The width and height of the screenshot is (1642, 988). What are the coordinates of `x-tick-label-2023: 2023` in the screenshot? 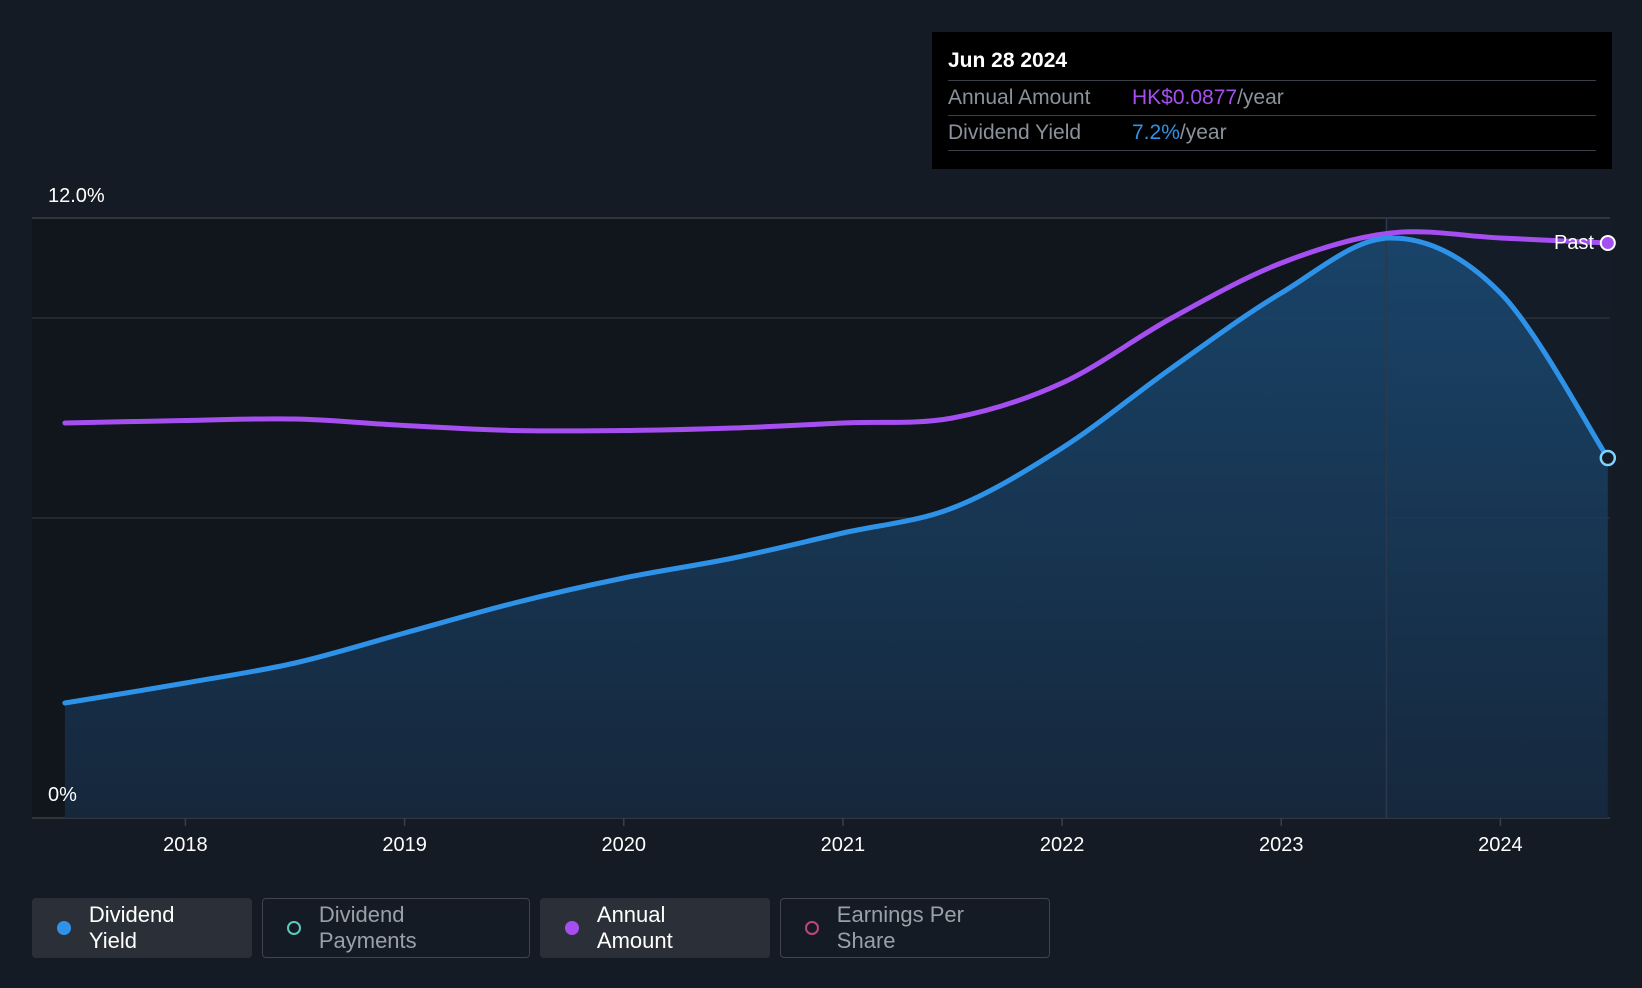 It's located at (1281, 845).